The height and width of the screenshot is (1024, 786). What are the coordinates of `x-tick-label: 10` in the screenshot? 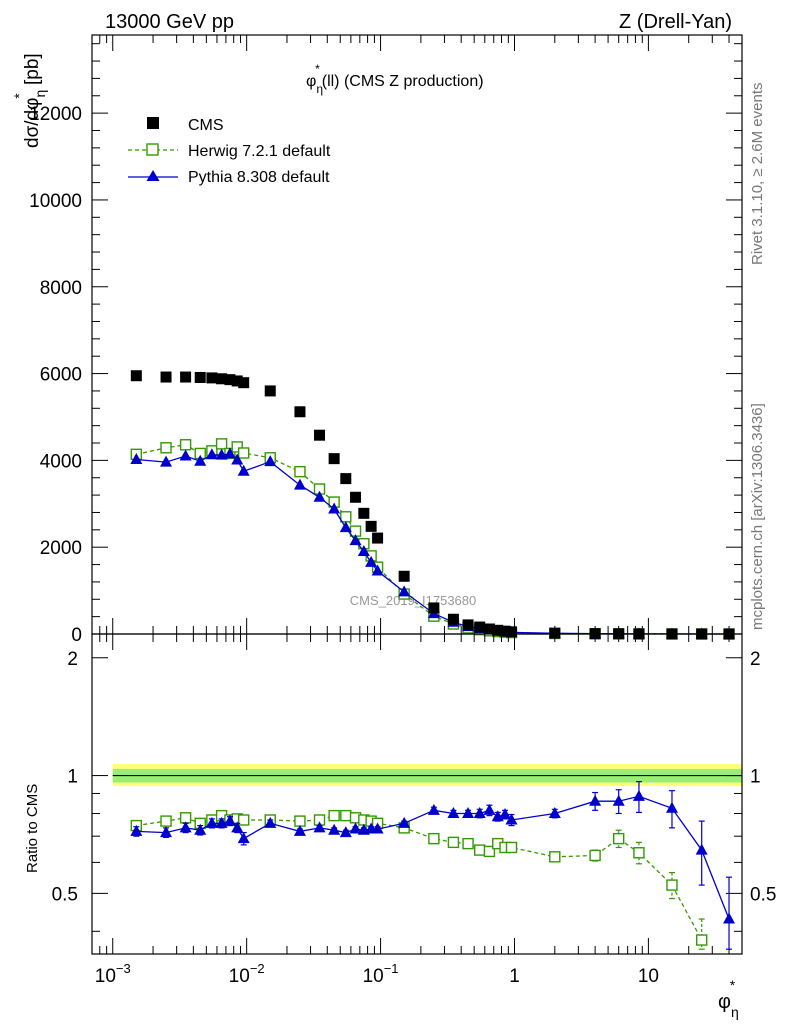 It's located at (648, 976).